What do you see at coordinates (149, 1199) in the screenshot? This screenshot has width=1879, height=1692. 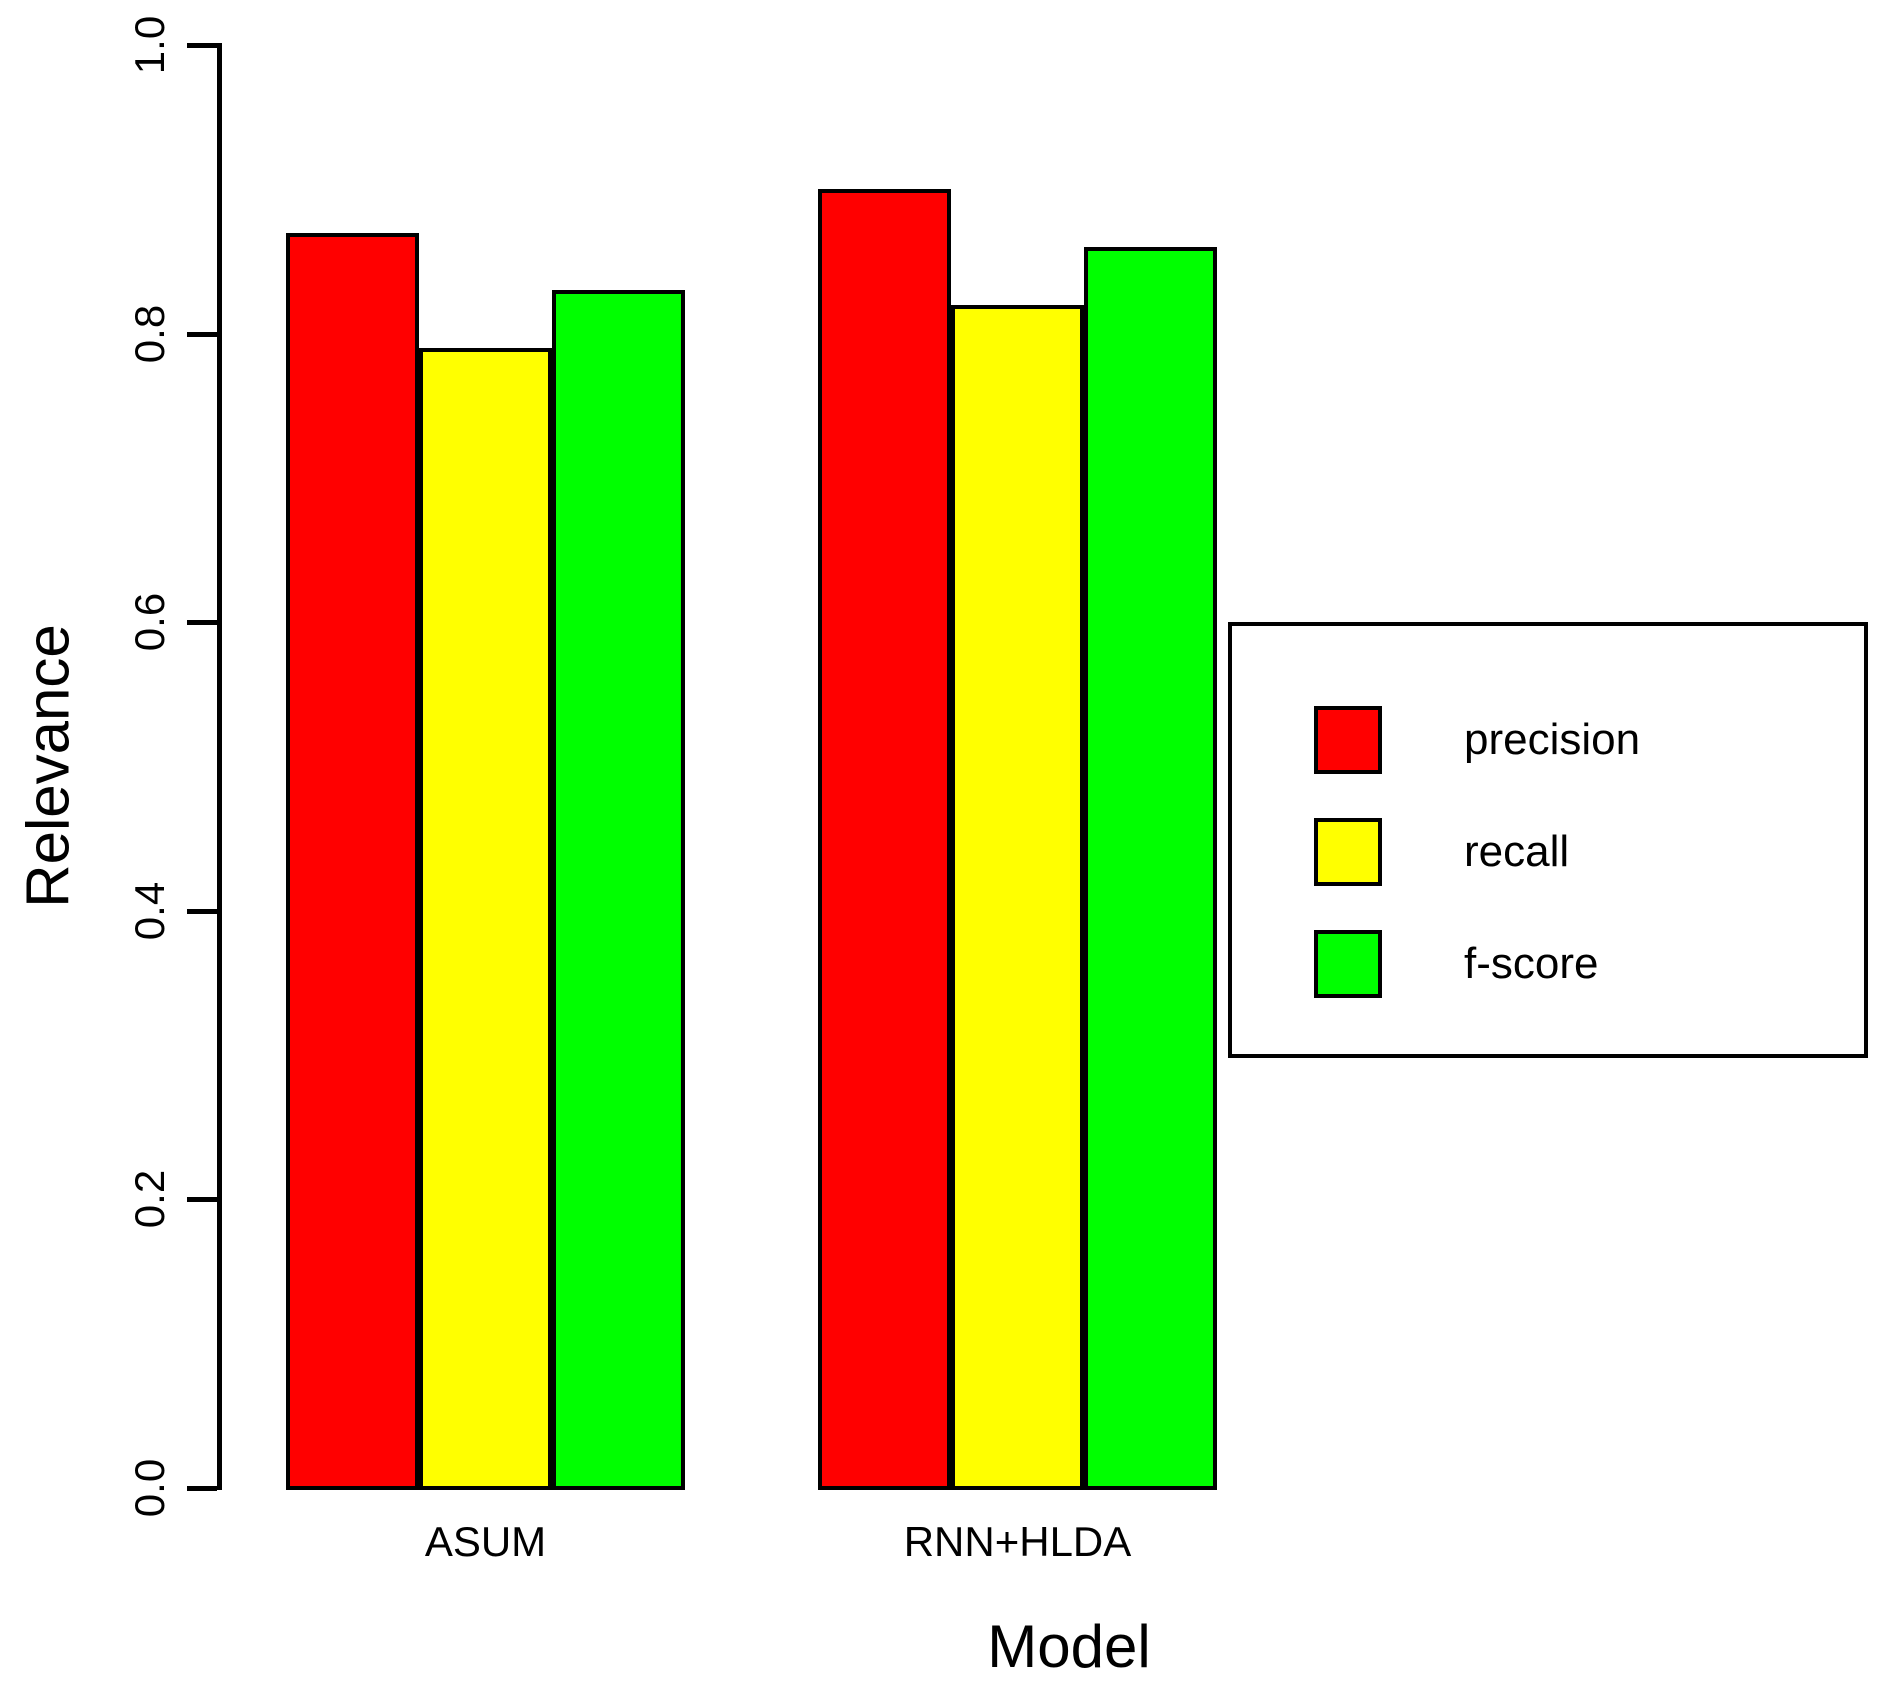 I see `y-axis-tick-label: 0.2` at bounding box center [149, 1199].